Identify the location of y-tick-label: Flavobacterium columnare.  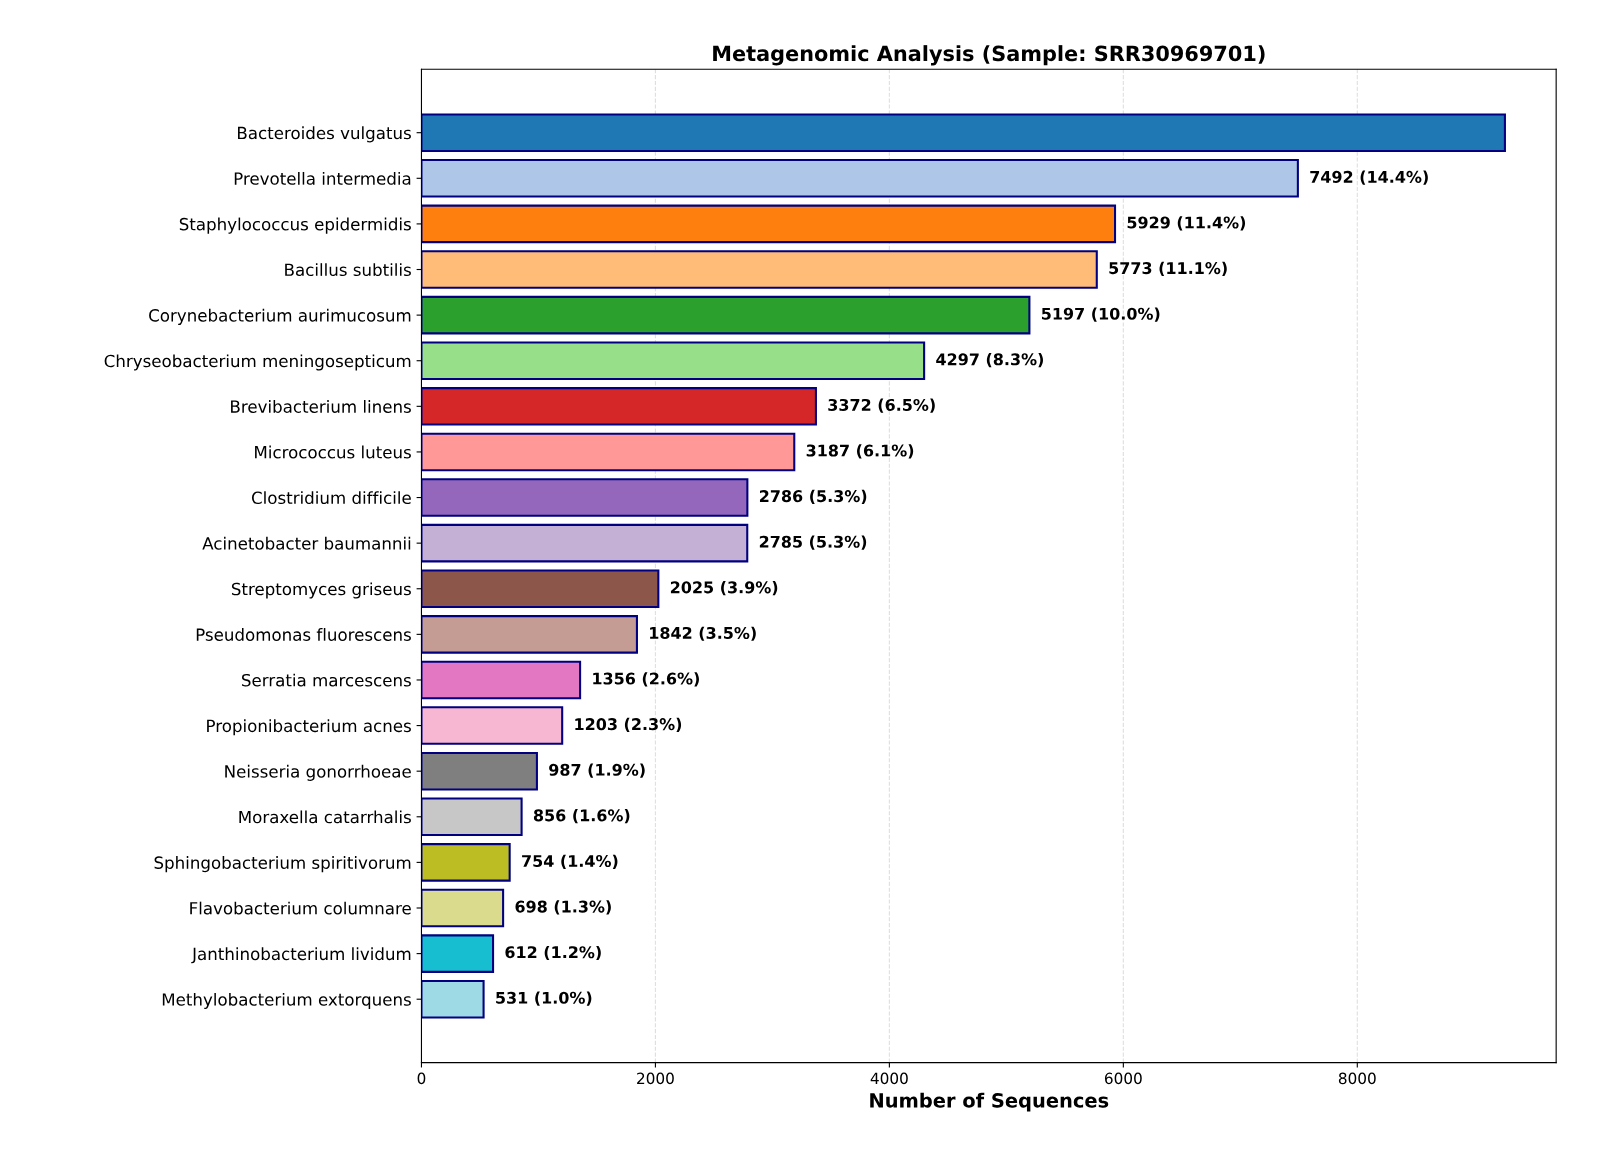
(300, 908).